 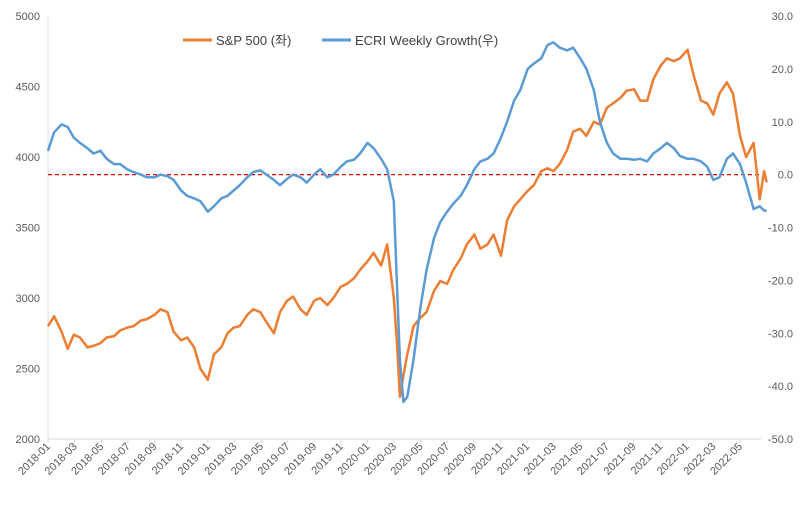 What do you see at coordinates (253, 40) in the screenshot?
I see `legend-label-sp500: S&P 500 (좌)` at bounding box center [253, 40].